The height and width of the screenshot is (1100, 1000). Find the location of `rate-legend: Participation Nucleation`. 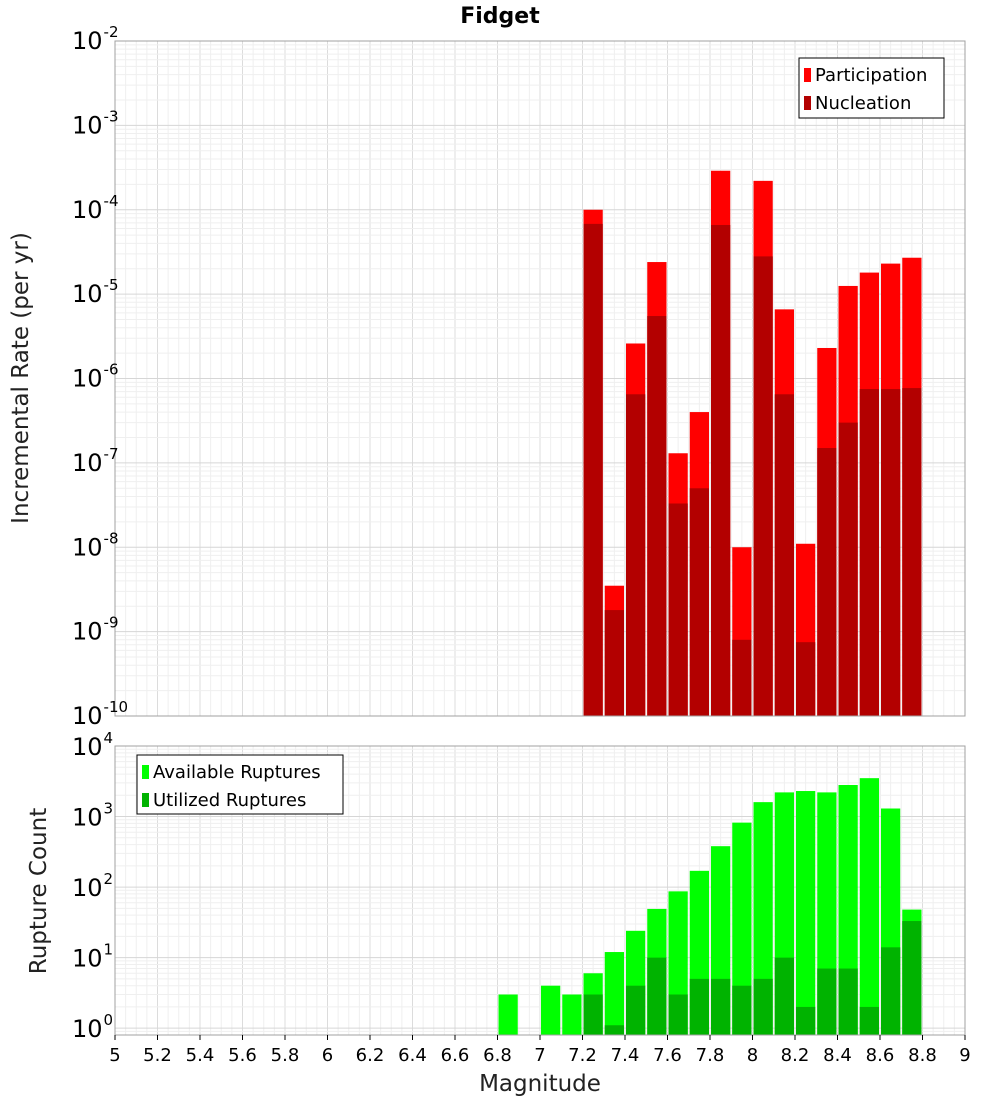

rate-legend: Participation Nucleation is located at coordinates (871, 88).